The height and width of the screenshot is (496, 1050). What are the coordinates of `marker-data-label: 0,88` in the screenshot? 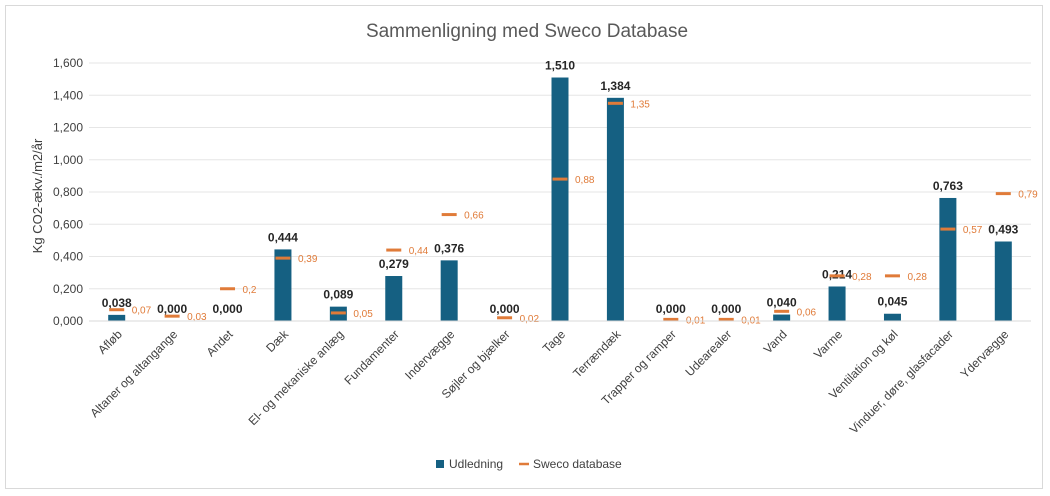 It's located at (585, 180).